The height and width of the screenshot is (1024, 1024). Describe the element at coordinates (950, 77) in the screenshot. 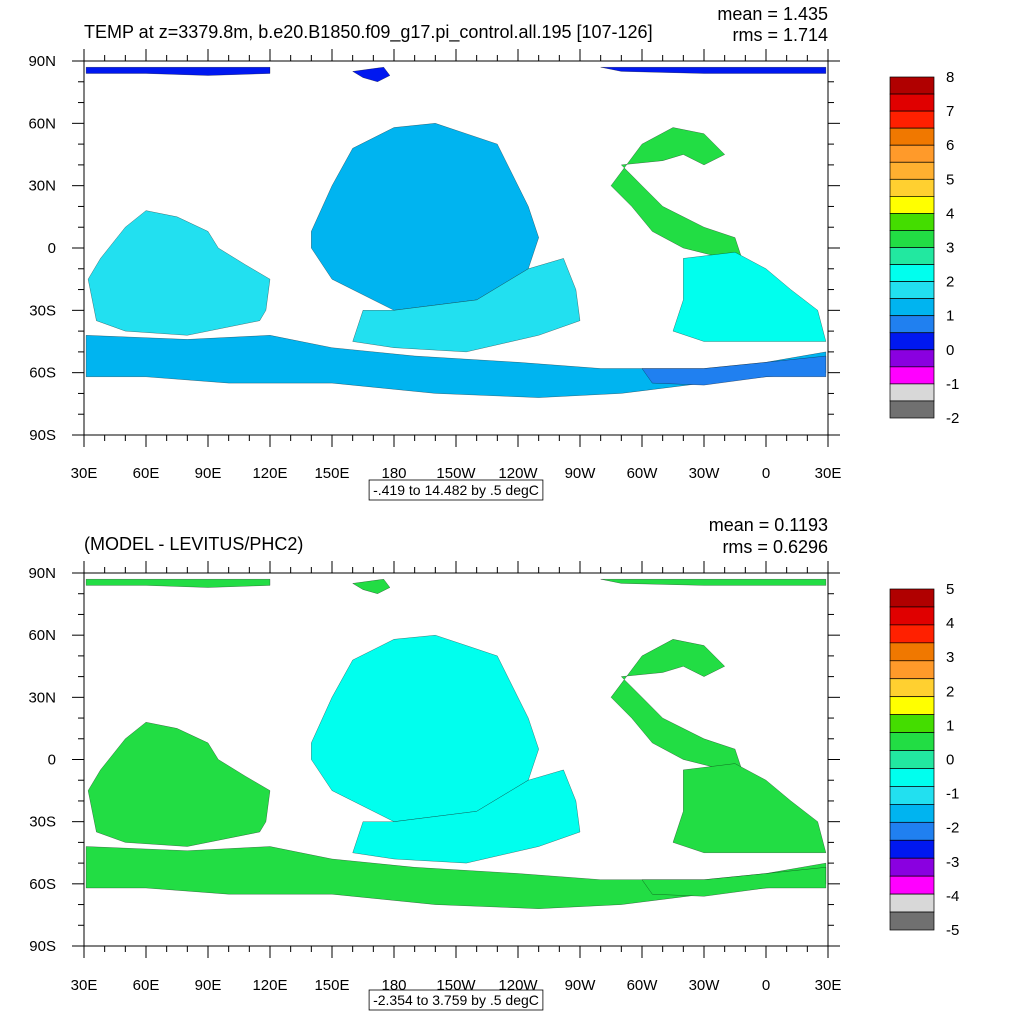

I see `colorbar-label: 8` at that location.